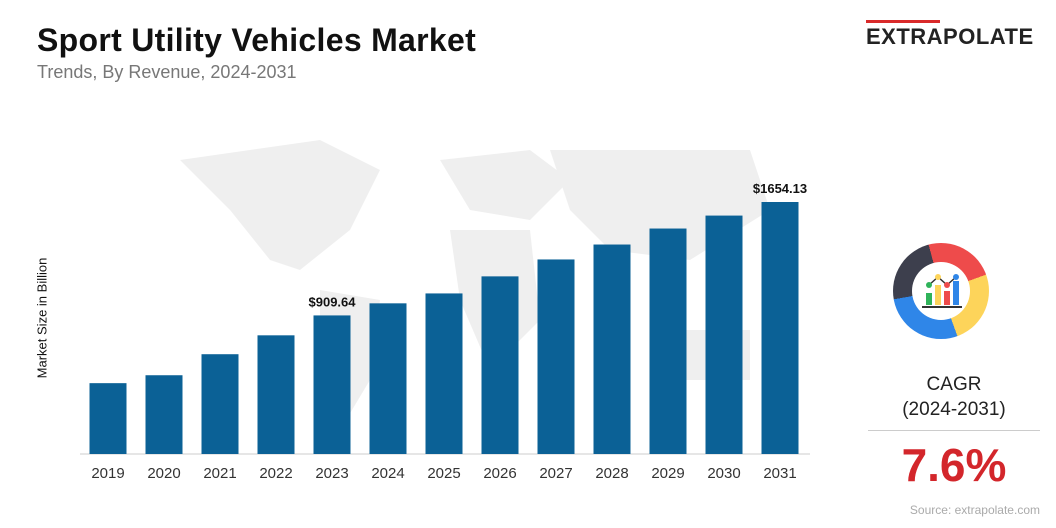 Image resolution: width=1056 pixels, height=528 pixels. Describe the element at coordinates (333, 301) in the screenshot. I see `data-label-2023: $909.64` at that location.